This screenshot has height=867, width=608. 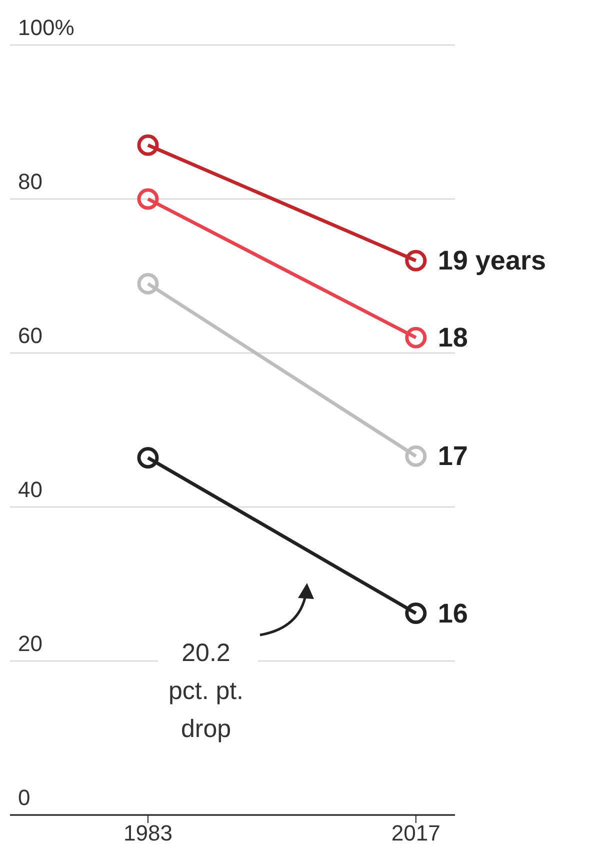 What do you see at coordinates (453, 456) in the screenshot?
I see `series-label: 17` at bounding box center [453, 456].